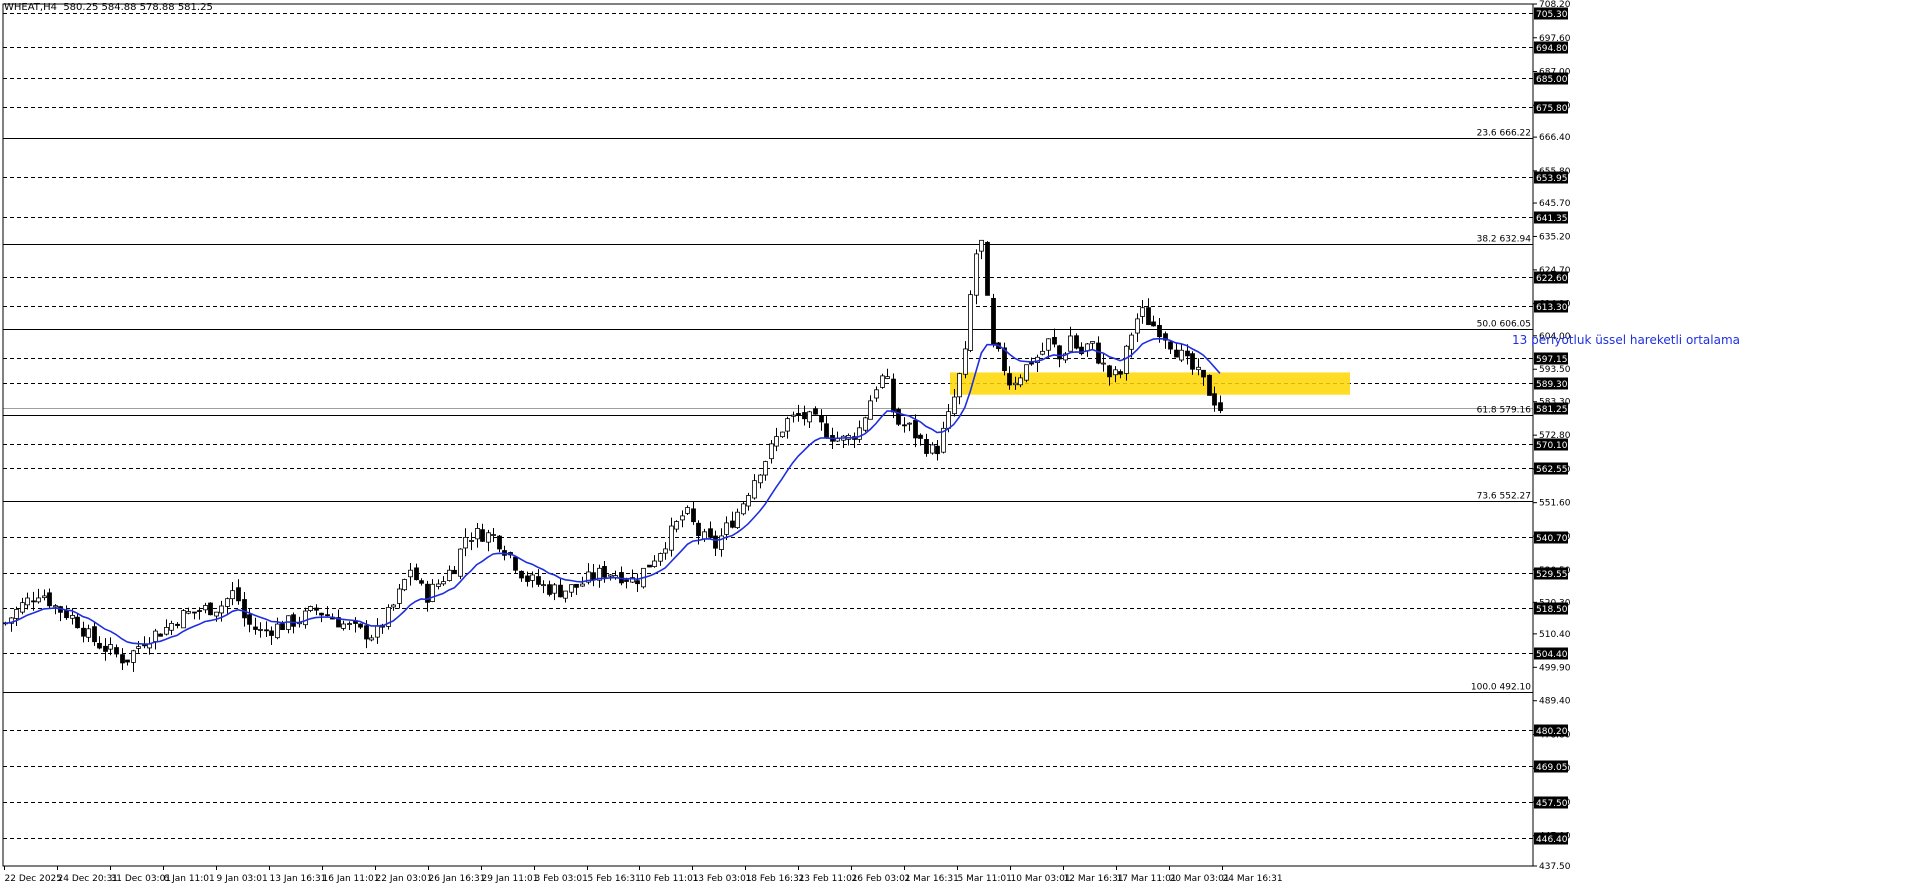 This screenshot has height=892, width=1916. I want to click on price-level-tag-label: 570.10, so click(1552, 446).